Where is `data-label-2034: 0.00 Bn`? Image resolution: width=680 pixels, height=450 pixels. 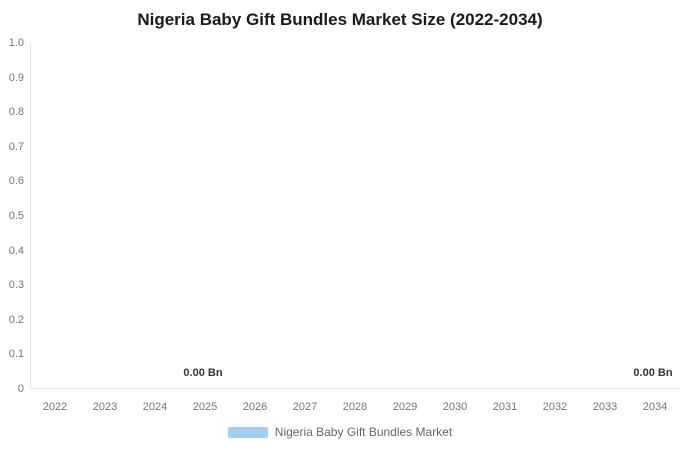
data-label-2034: 0.00 Bn is located at coordinates (653, 373).